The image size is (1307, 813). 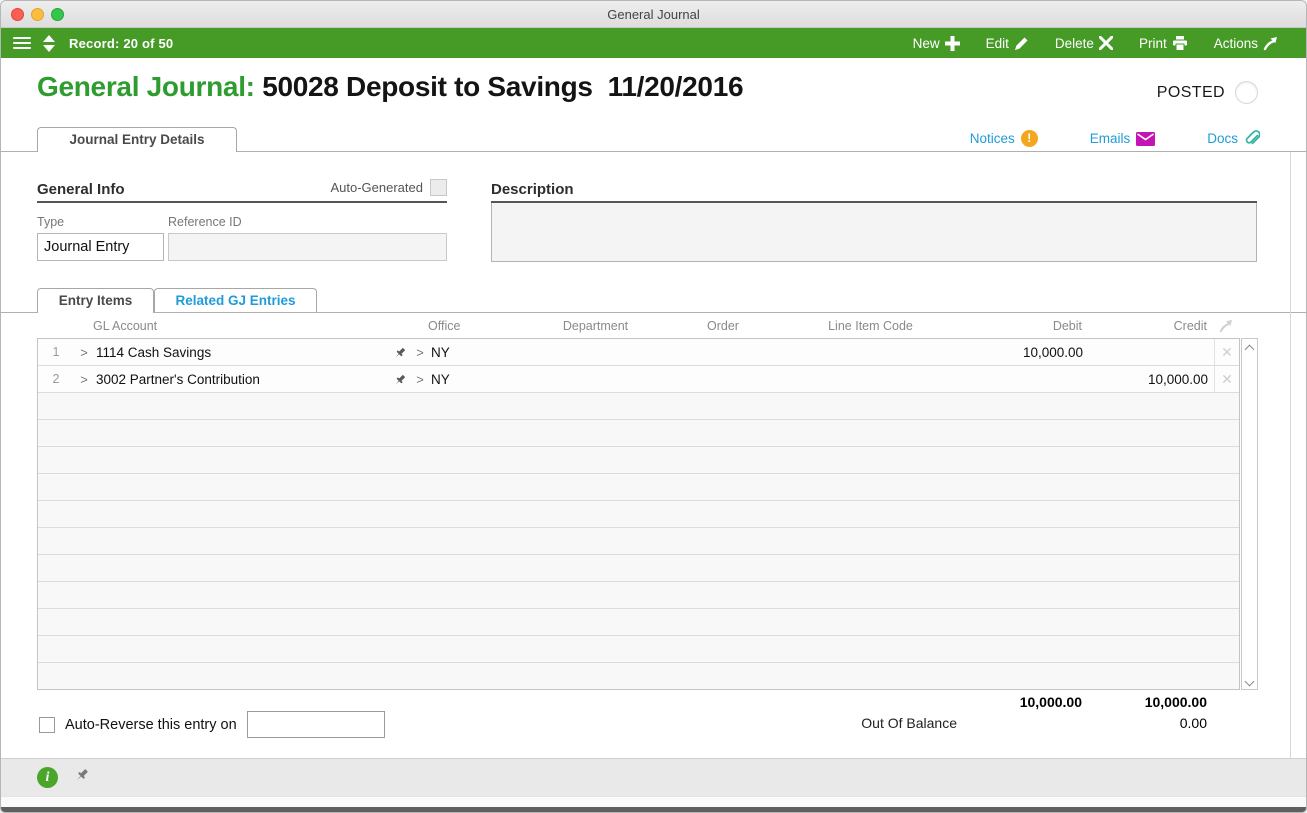 I want to click on next-record-icon, so click(x=49, y=48).